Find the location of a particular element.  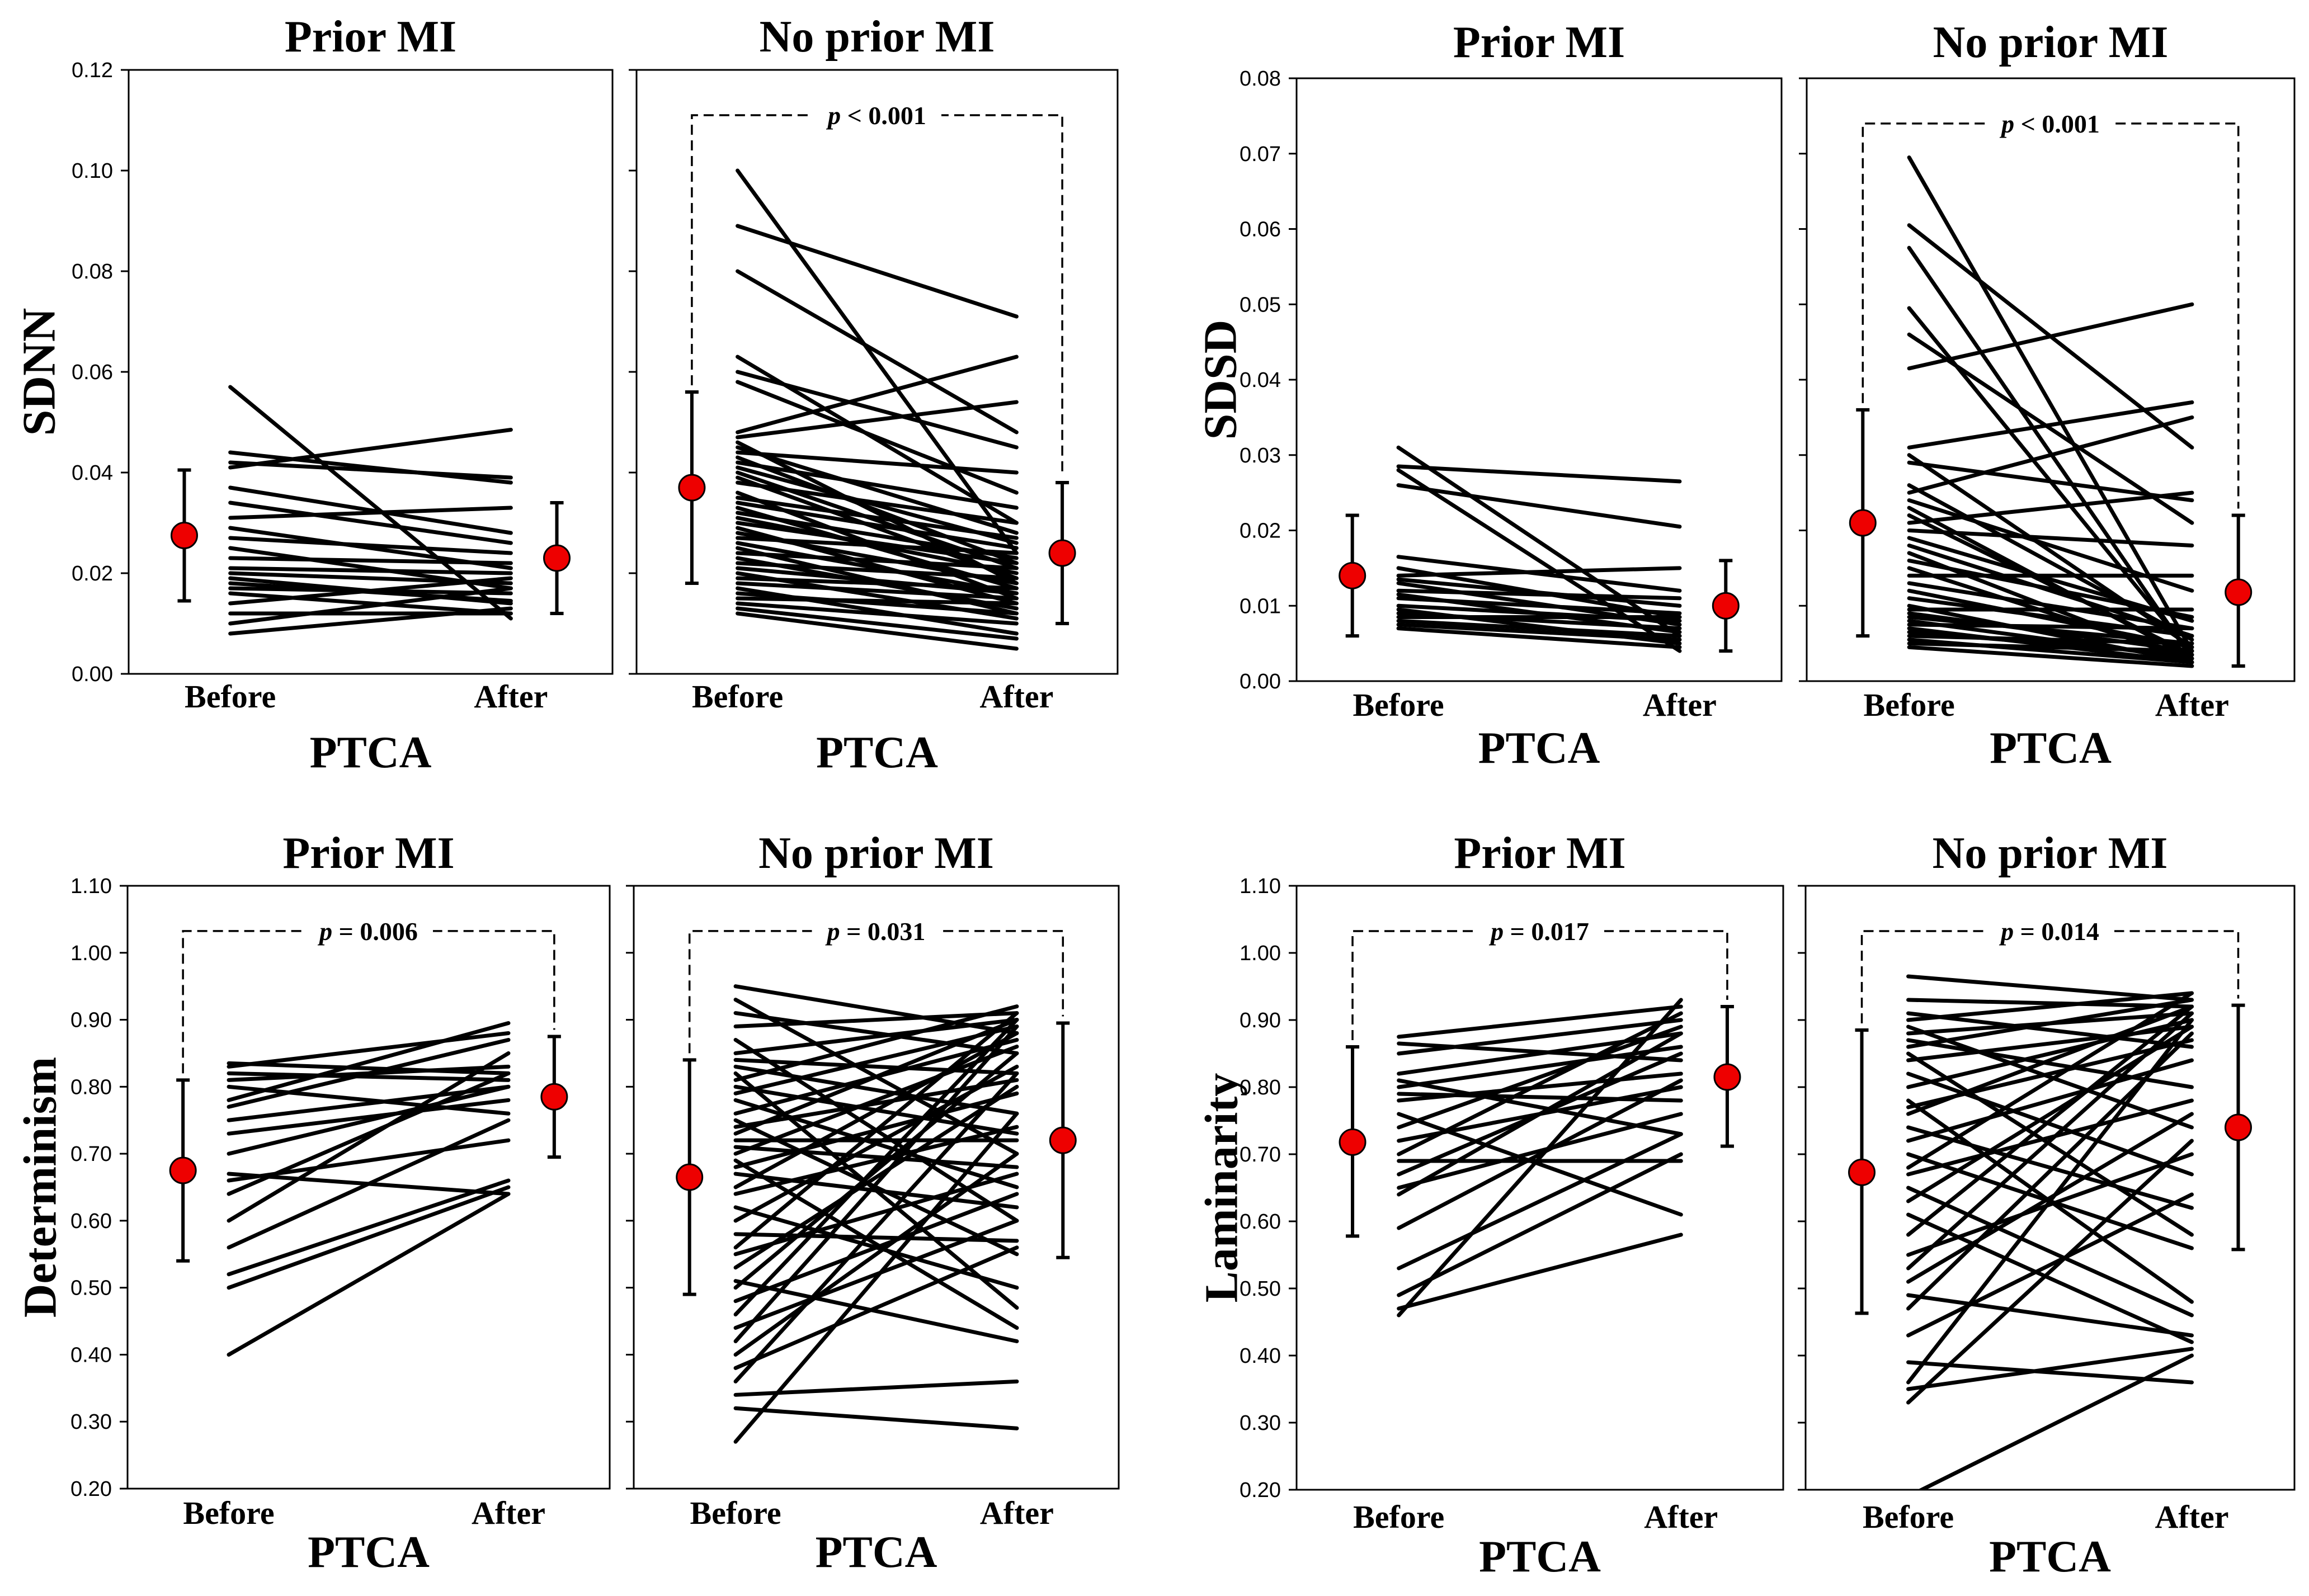

y-tick-label: 0.70 is located at coordinates (91, 1154).